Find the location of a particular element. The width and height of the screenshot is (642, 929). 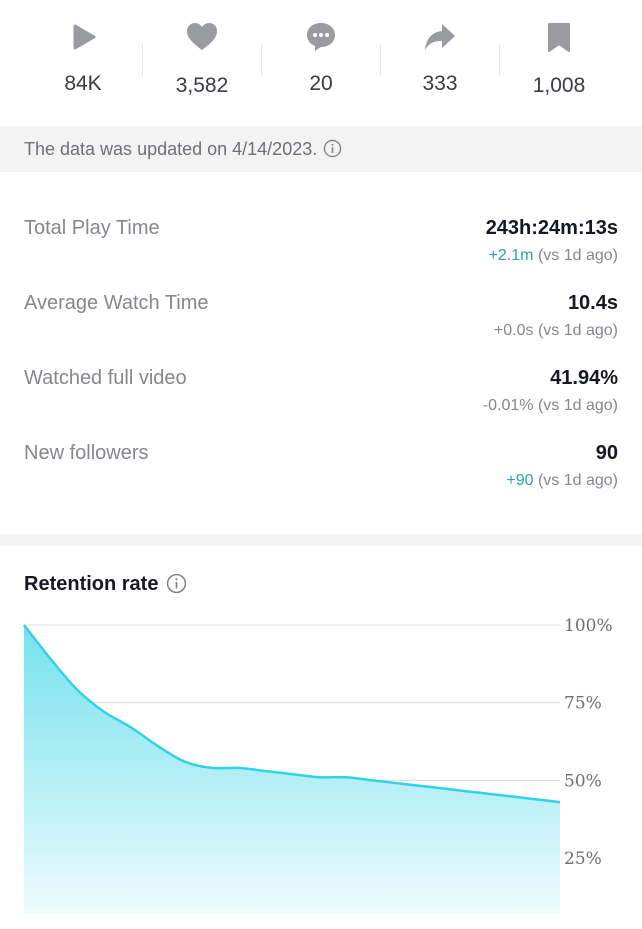

comments-count: 20 is located at coordinates (321, 83).